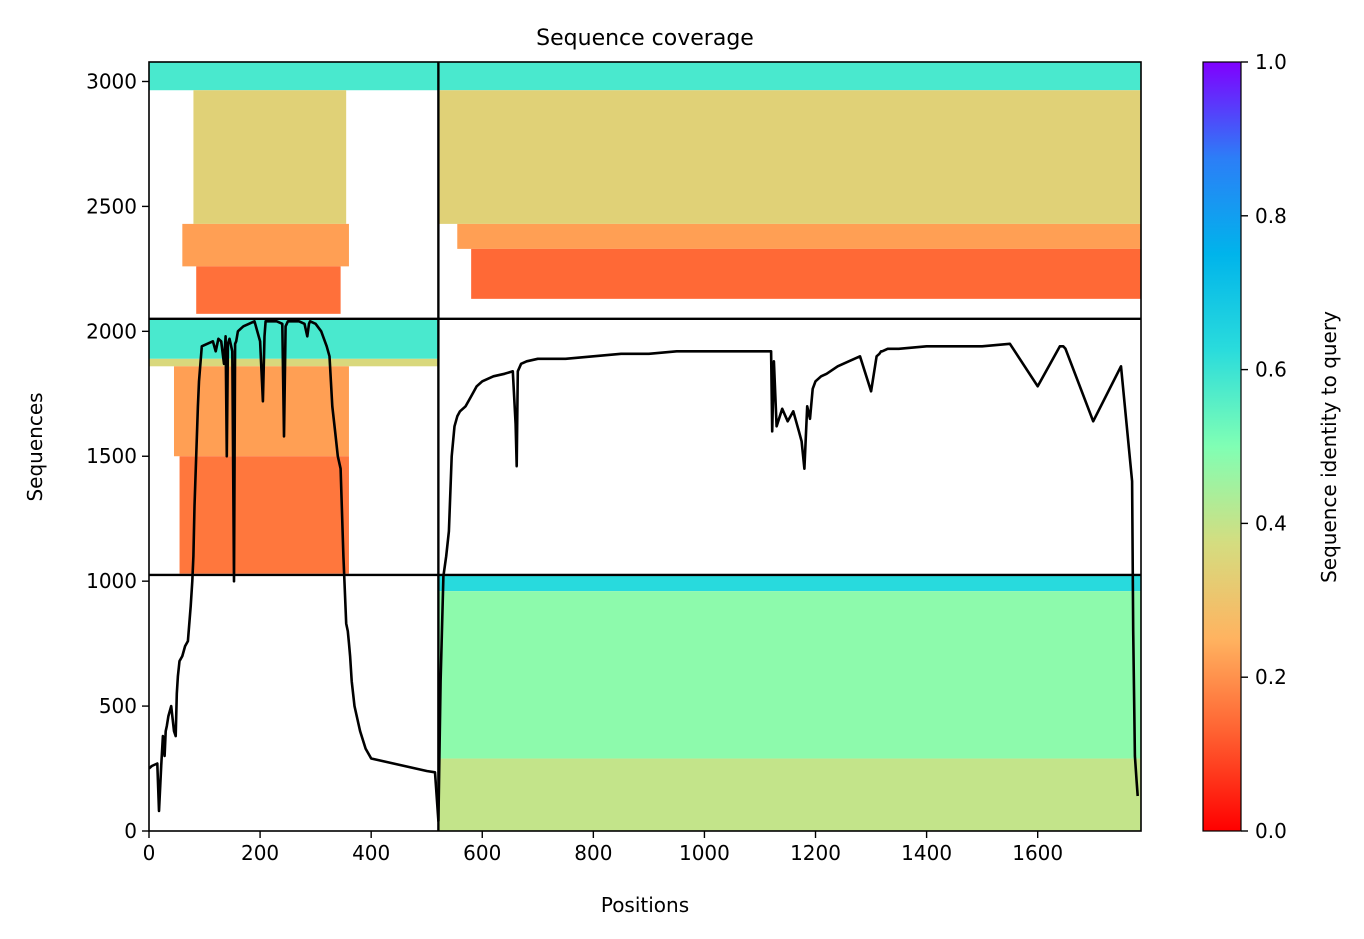  Describe the element at coordinates (111, 206) in the screenshot. I see `y-tick-label: 2500` at that location.